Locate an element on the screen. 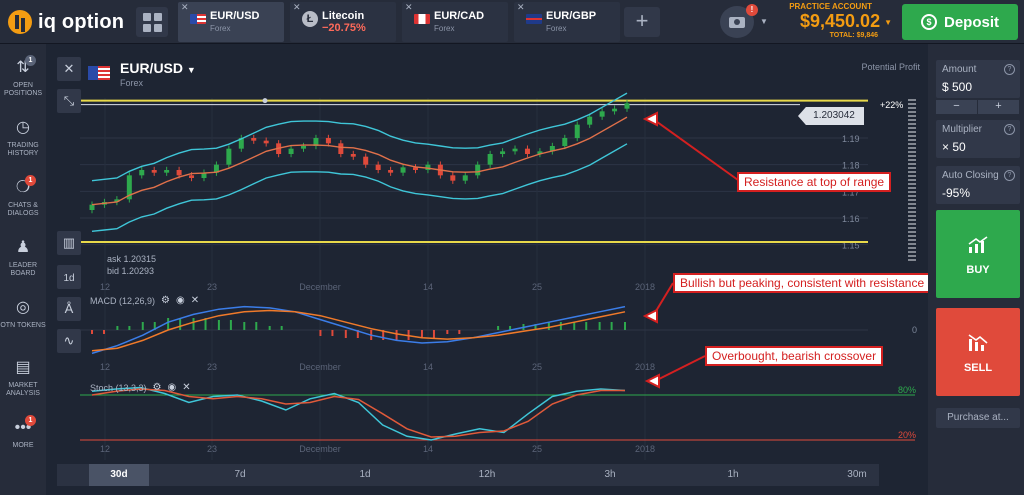  plus-icon: + is located at coordinates (642, 20).